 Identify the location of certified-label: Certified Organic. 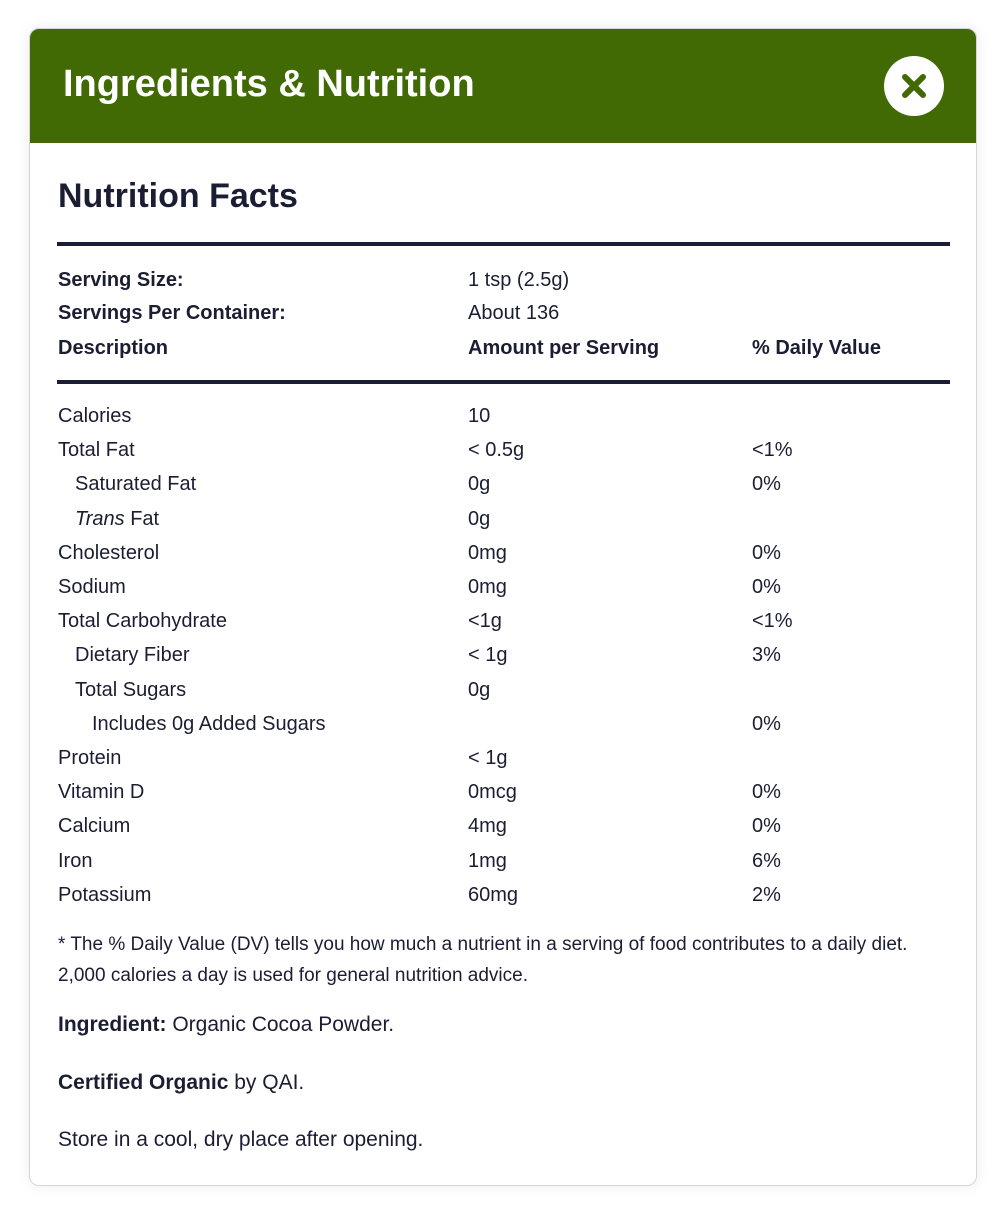
(143, 1082).